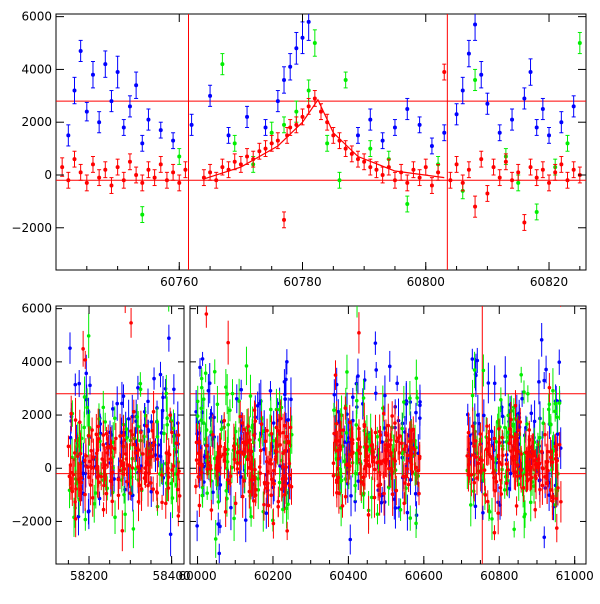 Image resolution: width=600 pixels, height=604 pixels. What do you see at coordinates (48, 468) in the screenshot?
I see `y-tick-label: 0` at bounding box center [48, 468].